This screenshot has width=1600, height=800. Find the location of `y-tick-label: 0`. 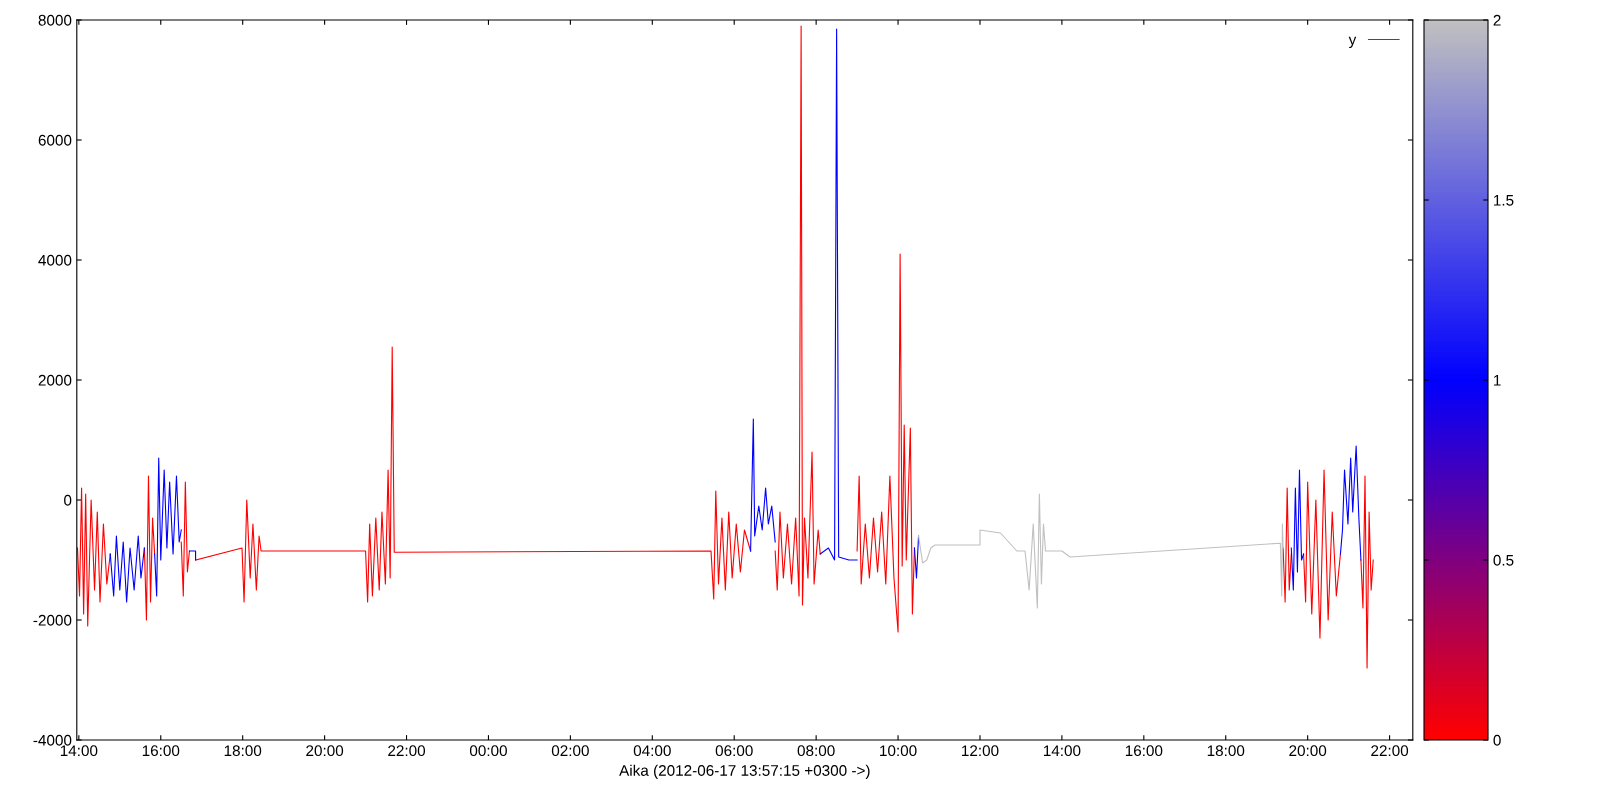

y-tick-label: 0 is located at coordinates (68, 500).